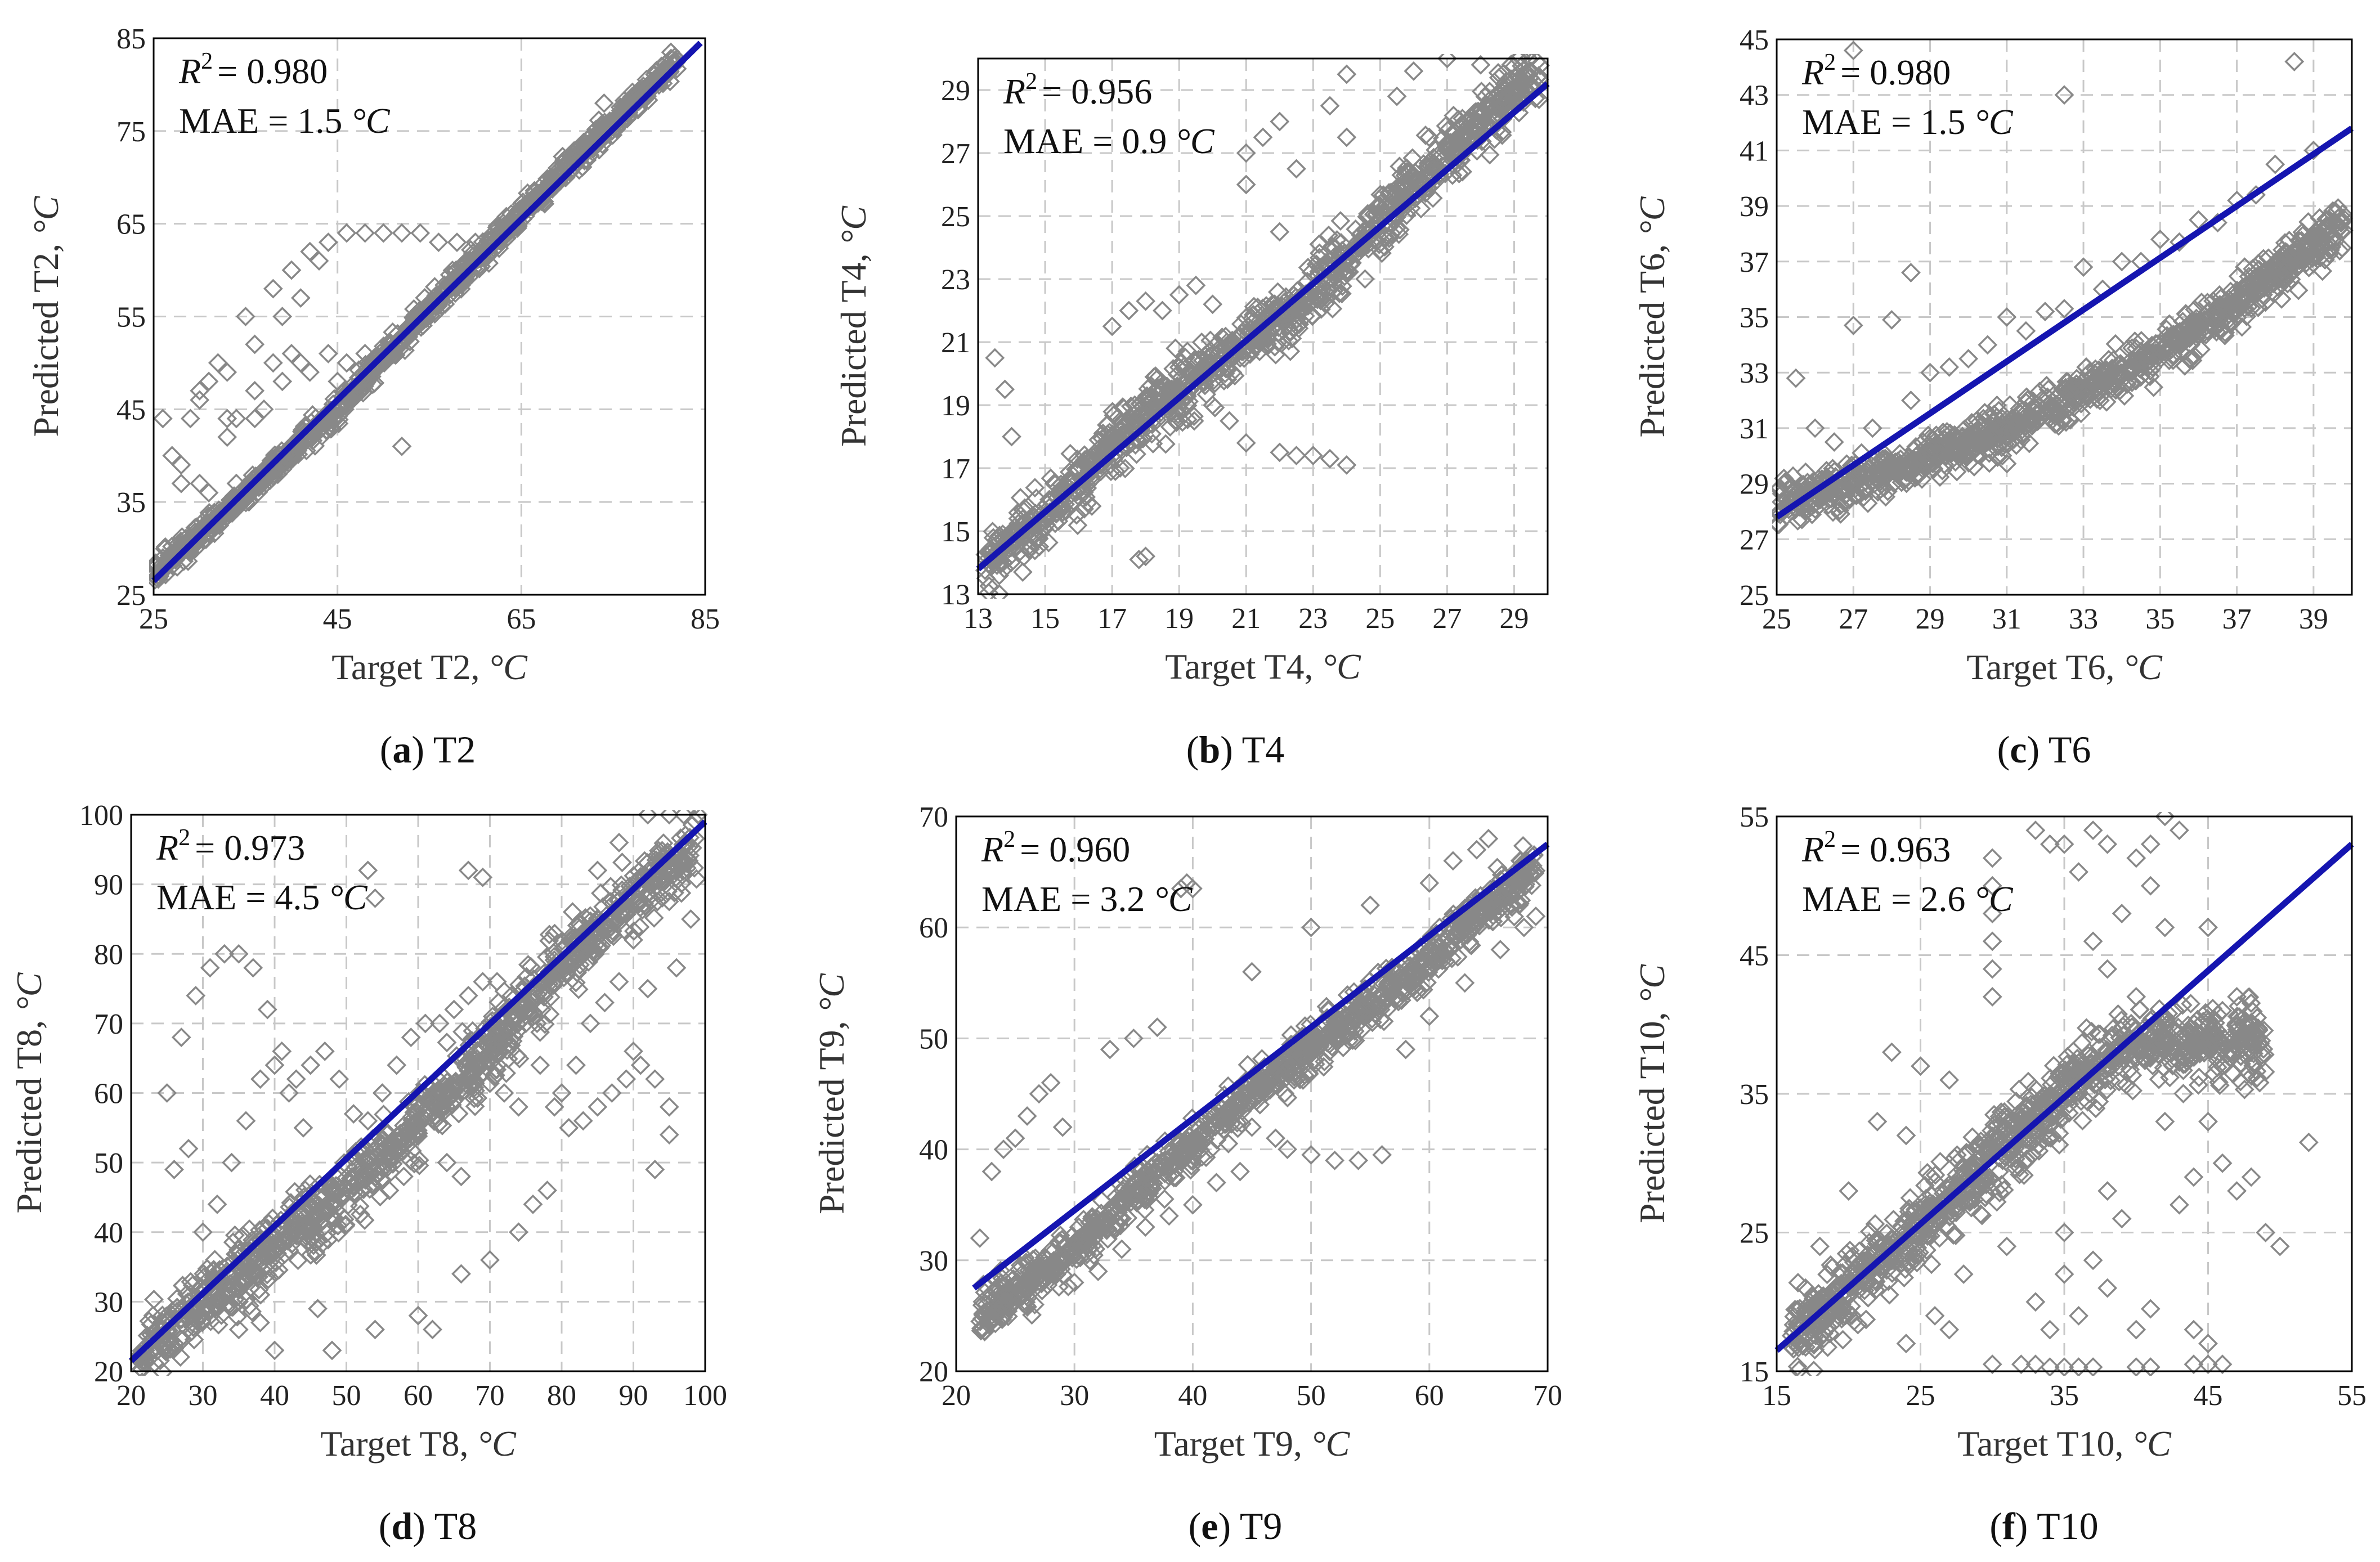 Image resolution: width=2380 pixels, height=1562 pixels. I want to click on y-tick-label: 70, so click(108, 1024).